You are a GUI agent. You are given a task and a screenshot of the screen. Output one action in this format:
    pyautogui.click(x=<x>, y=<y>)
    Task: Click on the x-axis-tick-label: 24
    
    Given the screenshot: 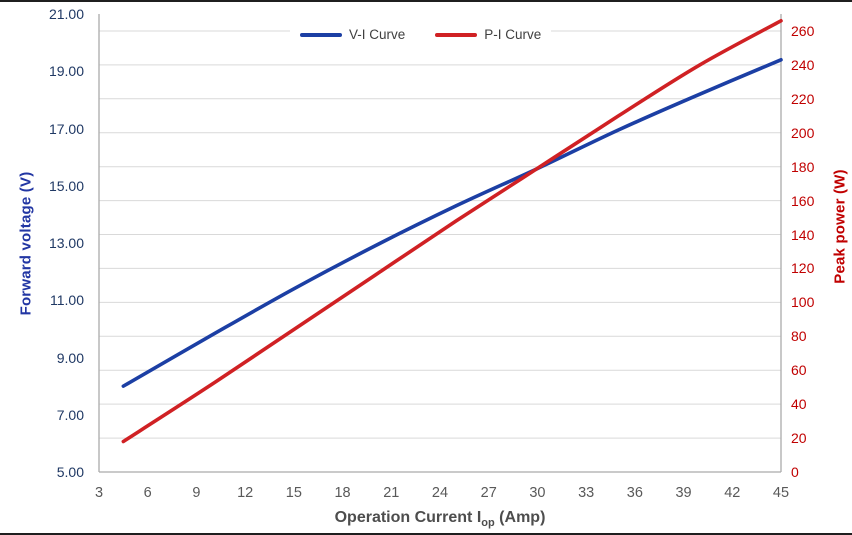 What is the action you would take?
    pyautogui.click(x=440, y=493)
    